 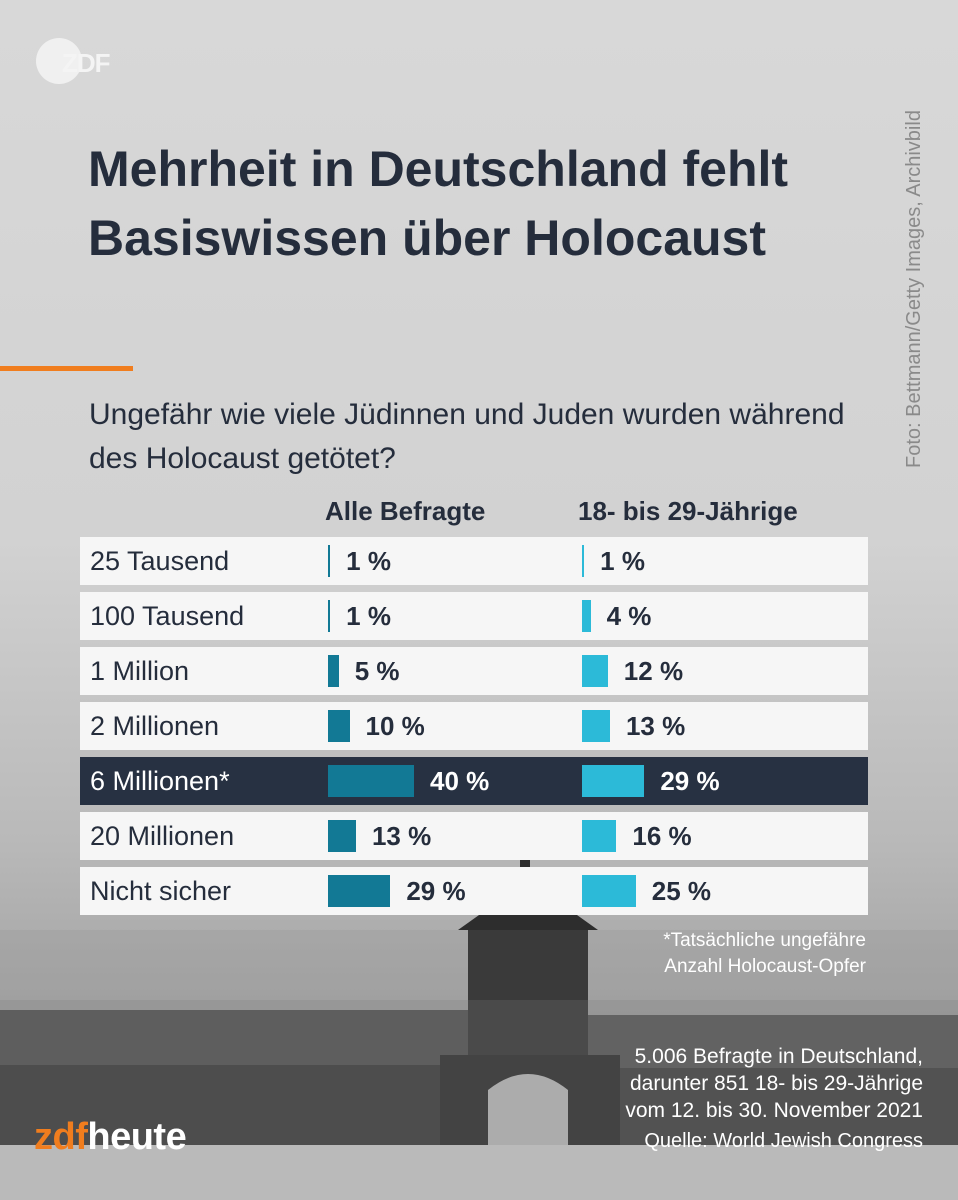 I want to click on table-row: Nicht sicher 29 % 25 %, so click(x=474, y=891).